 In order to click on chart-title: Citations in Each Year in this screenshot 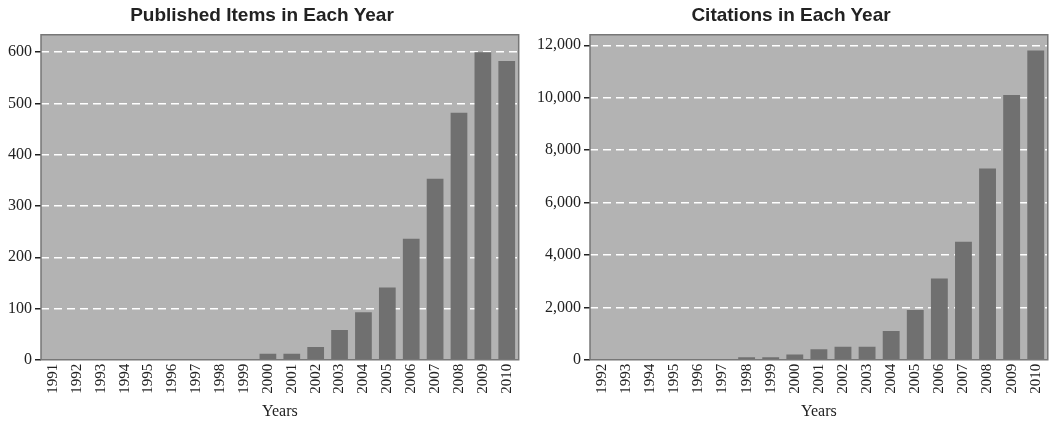, I will do `click(791, 14)`.